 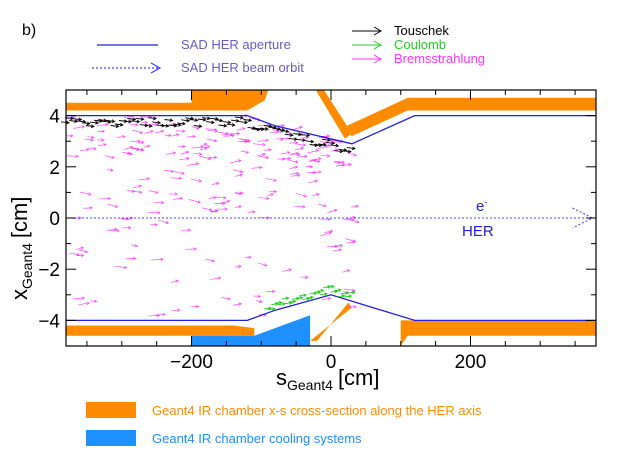 I want to click on legend-aperture-orbit: SAD HER aperture SAD HER beam orbit, so click(x=198, y=56).